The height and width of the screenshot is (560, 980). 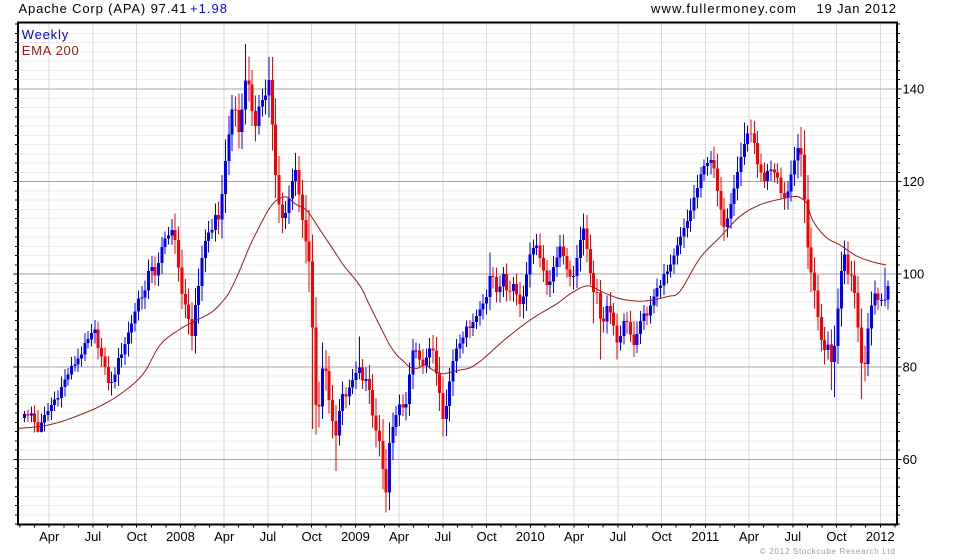 I want to click on svg-text: Apache Corp (APA) 97.41, so click(x=103, y=8).